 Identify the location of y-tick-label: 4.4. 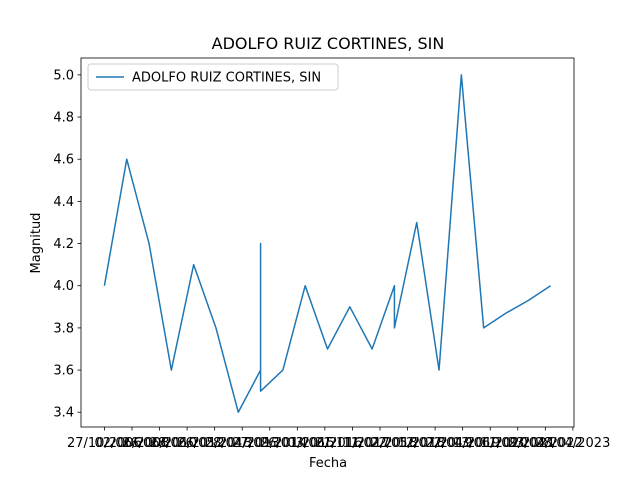
(63, 202).